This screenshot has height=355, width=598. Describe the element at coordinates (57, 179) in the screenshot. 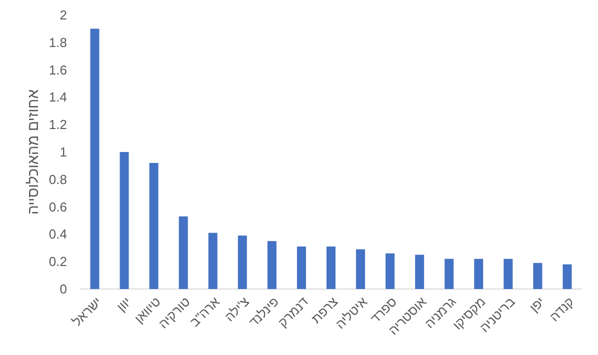

I see `y-tick-label: 0.8` at that location.